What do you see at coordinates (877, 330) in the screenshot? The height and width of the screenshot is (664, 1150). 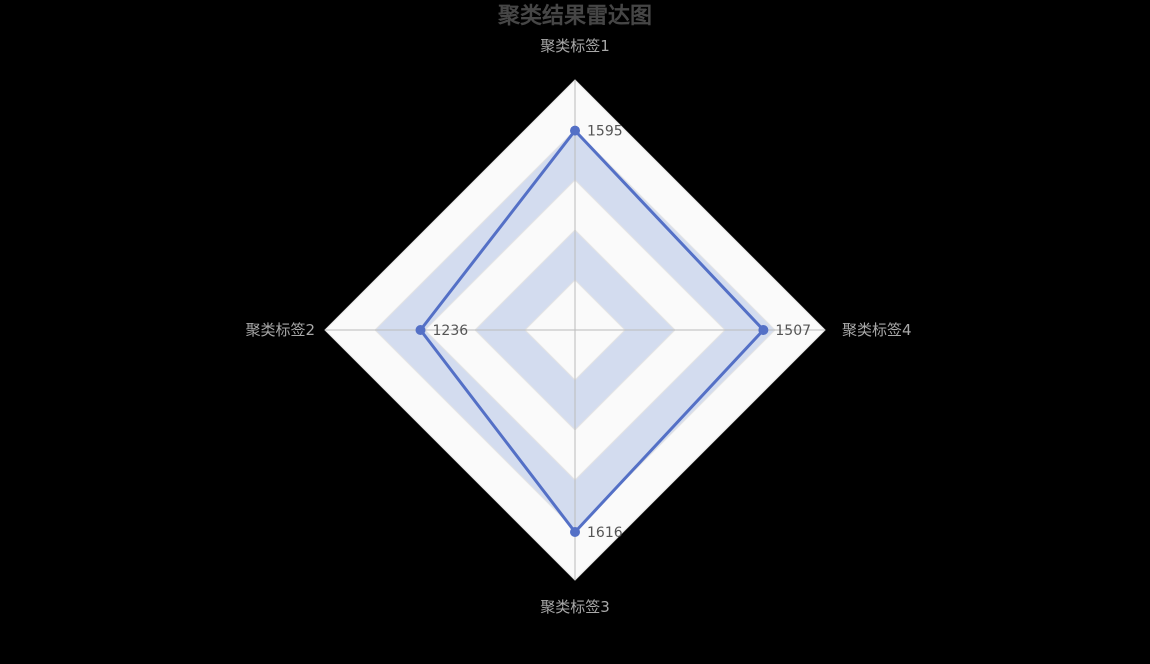 I see `radar-axis-name: 聚类标签4` at bounding box center [877, 330].